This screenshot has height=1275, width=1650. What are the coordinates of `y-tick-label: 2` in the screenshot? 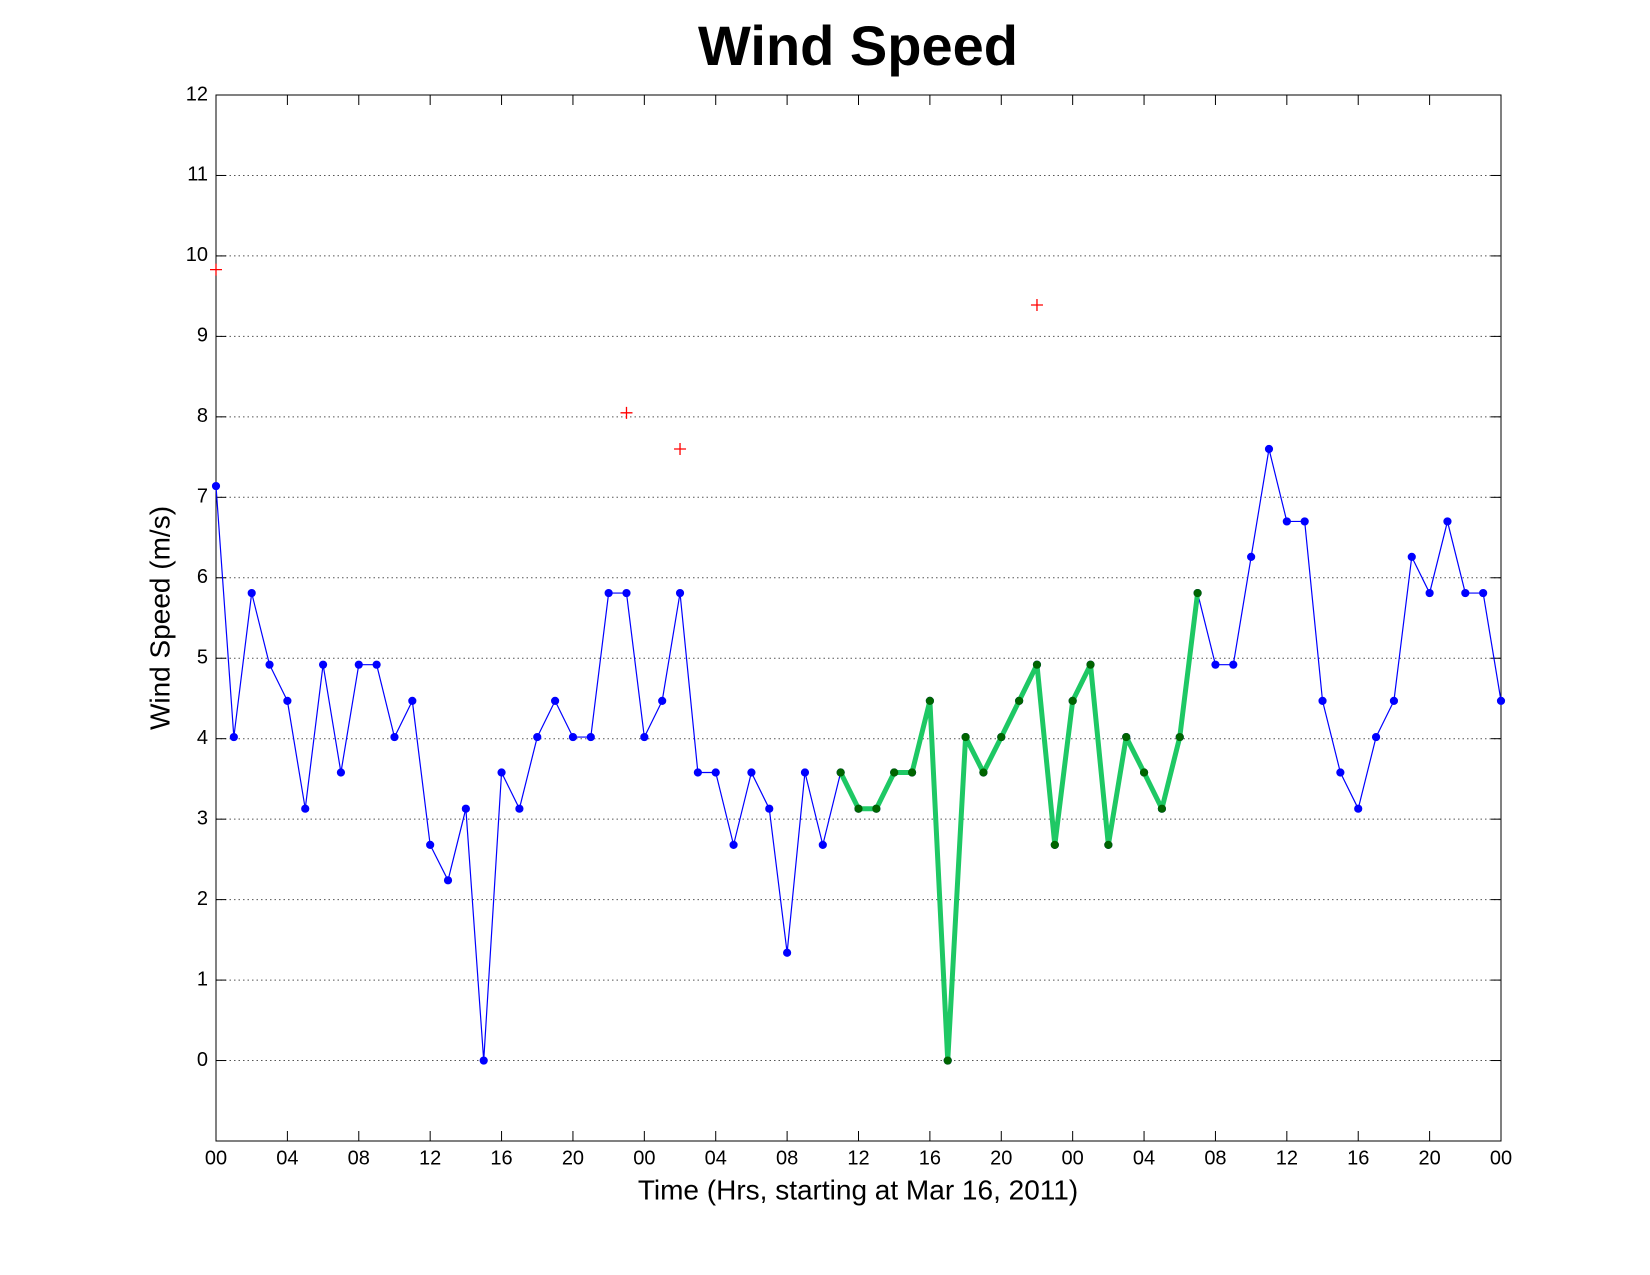 It's located at (202, 899).